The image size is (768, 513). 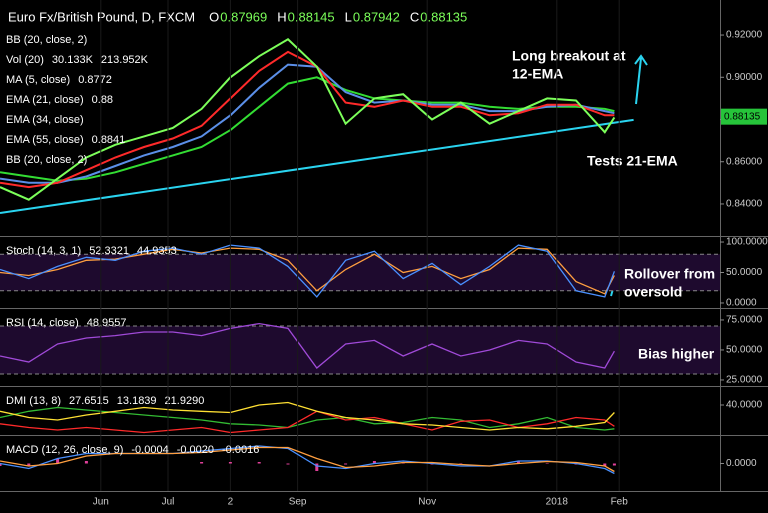 I want to click on legend-text: EMA (34, close), so click(x=45, y=120).